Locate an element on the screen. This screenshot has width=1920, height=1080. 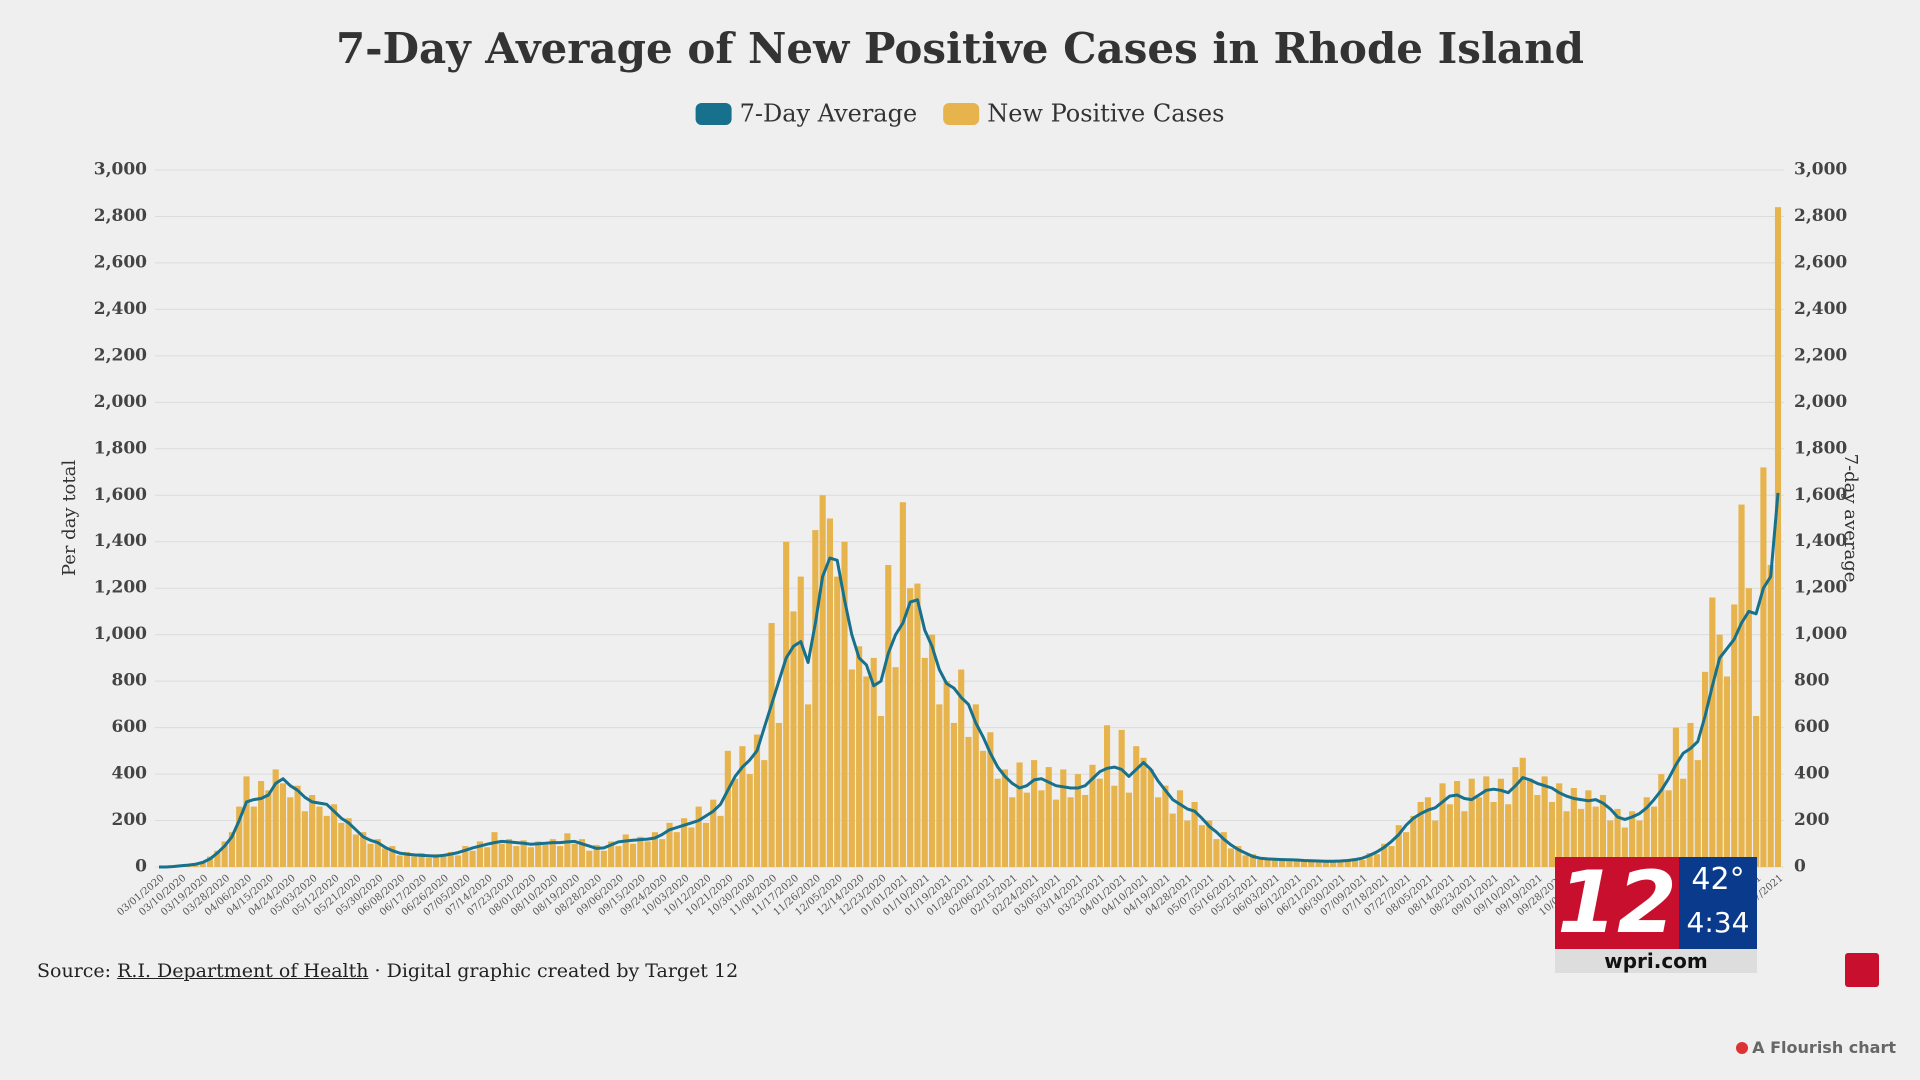
y2-tick-label: 1,400 is located at coordinates (1820, 541).